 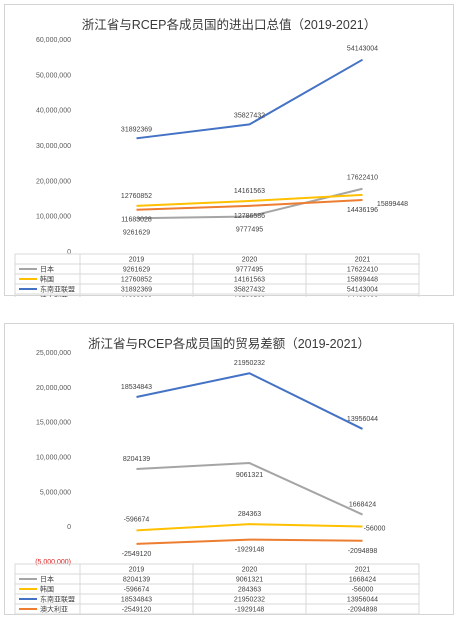 I want to click on table-cell: 9777495, so click(x=249, y=270).